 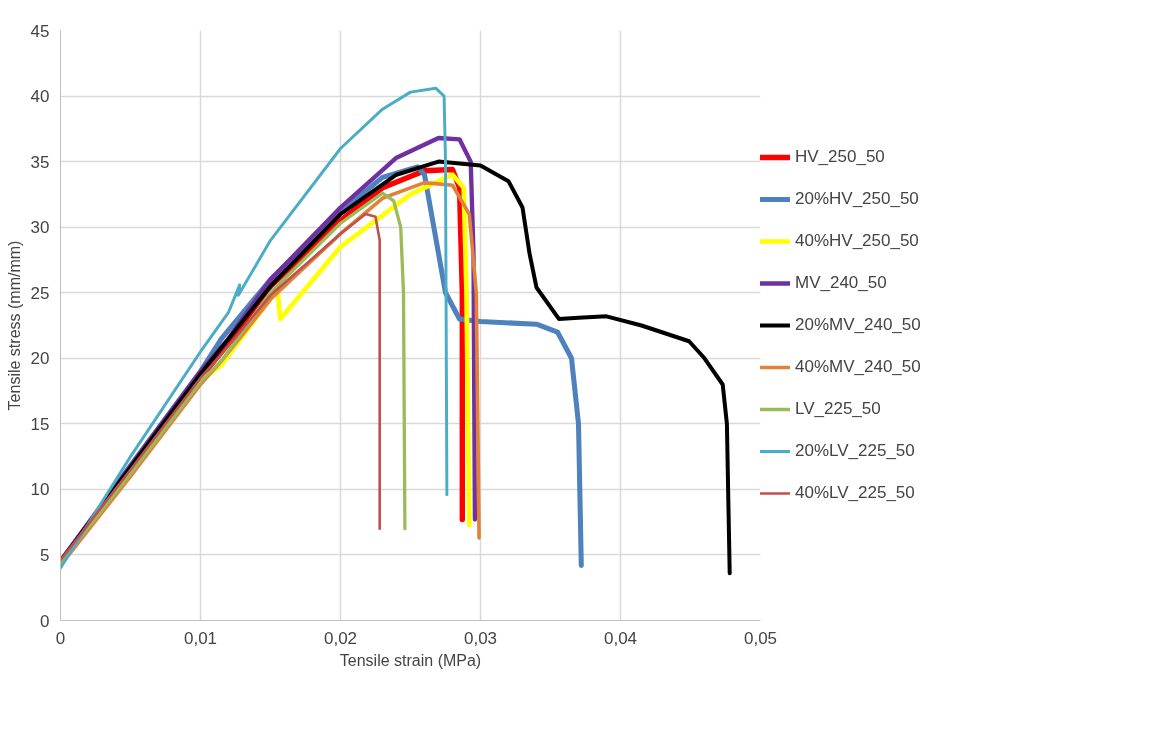 I want to click on legend-label: MV_240_50, so click(x=841, y=283).